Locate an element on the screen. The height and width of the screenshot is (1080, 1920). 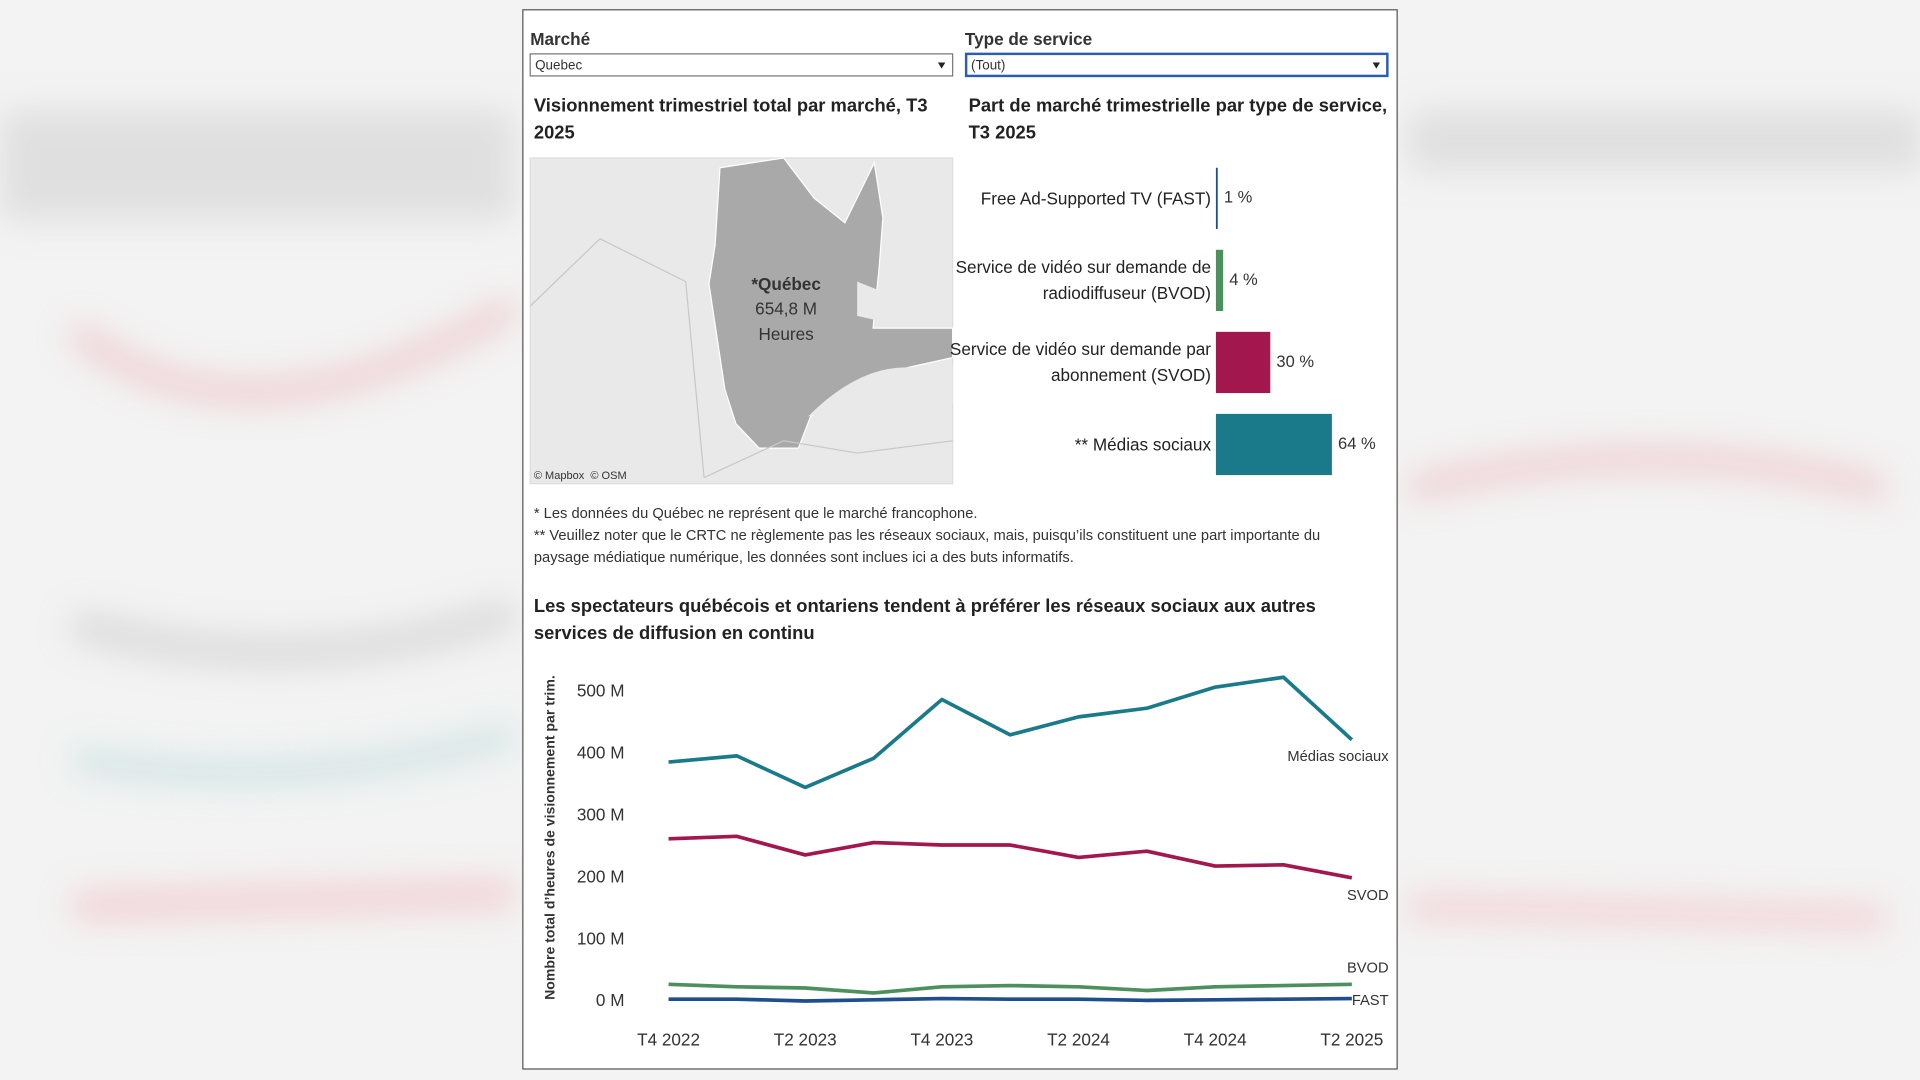
y-tick-label: 0 M is located at coordinates (610, 1000).